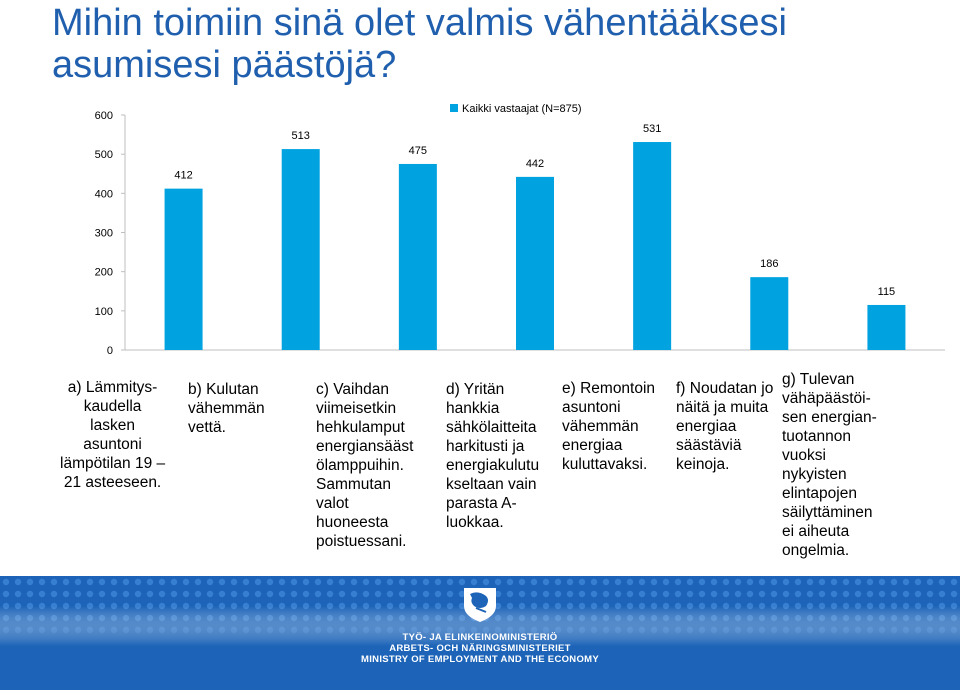  What do you see at coordinates (104, 116) in the screenshot?
I see `y-tick-label: 600` at bounding box center [104, 116].